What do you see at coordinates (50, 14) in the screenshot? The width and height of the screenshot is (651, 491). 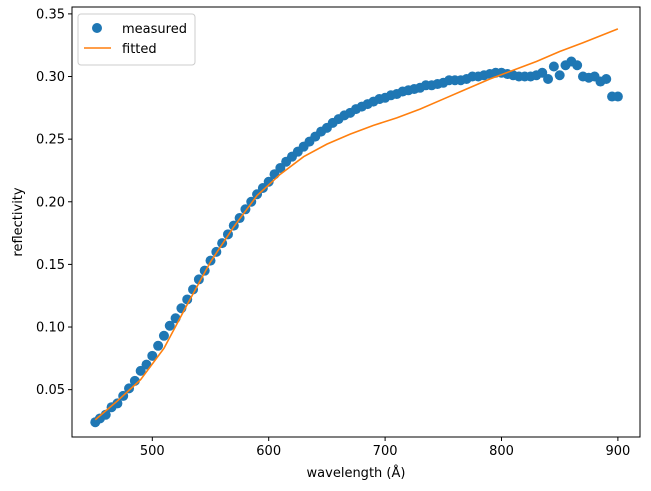 I see `y-tick-label: 0.35` at bounding box center [50, 14].